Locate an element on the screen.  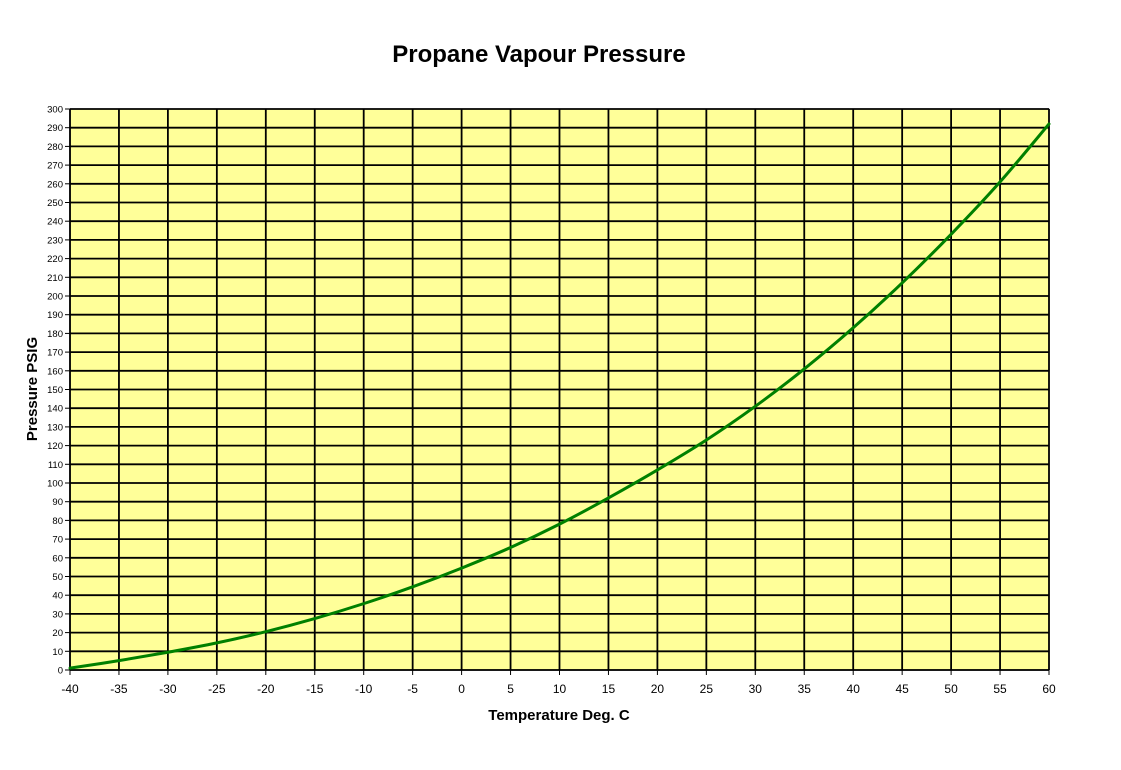
y-tick-label: 190 is located at coordinates (55, 315).